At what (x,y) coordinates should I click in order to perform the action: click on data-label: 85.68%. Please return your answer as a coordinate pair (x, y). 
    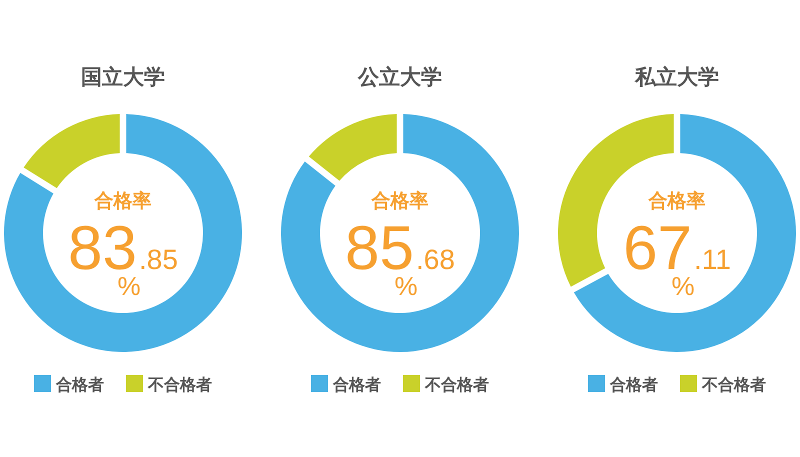
    Looking at the image, I should click on (400, 257).